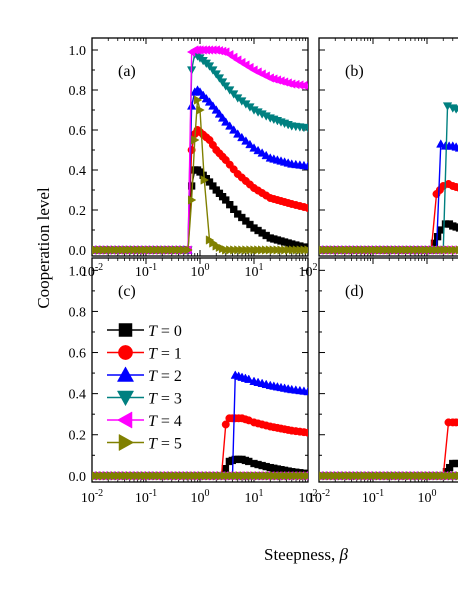 The width and height of the screenshot is (458, 592). Describe the element at coordinates (354, 291) in the screenshot. I see `panel-label: (d)` at that location.